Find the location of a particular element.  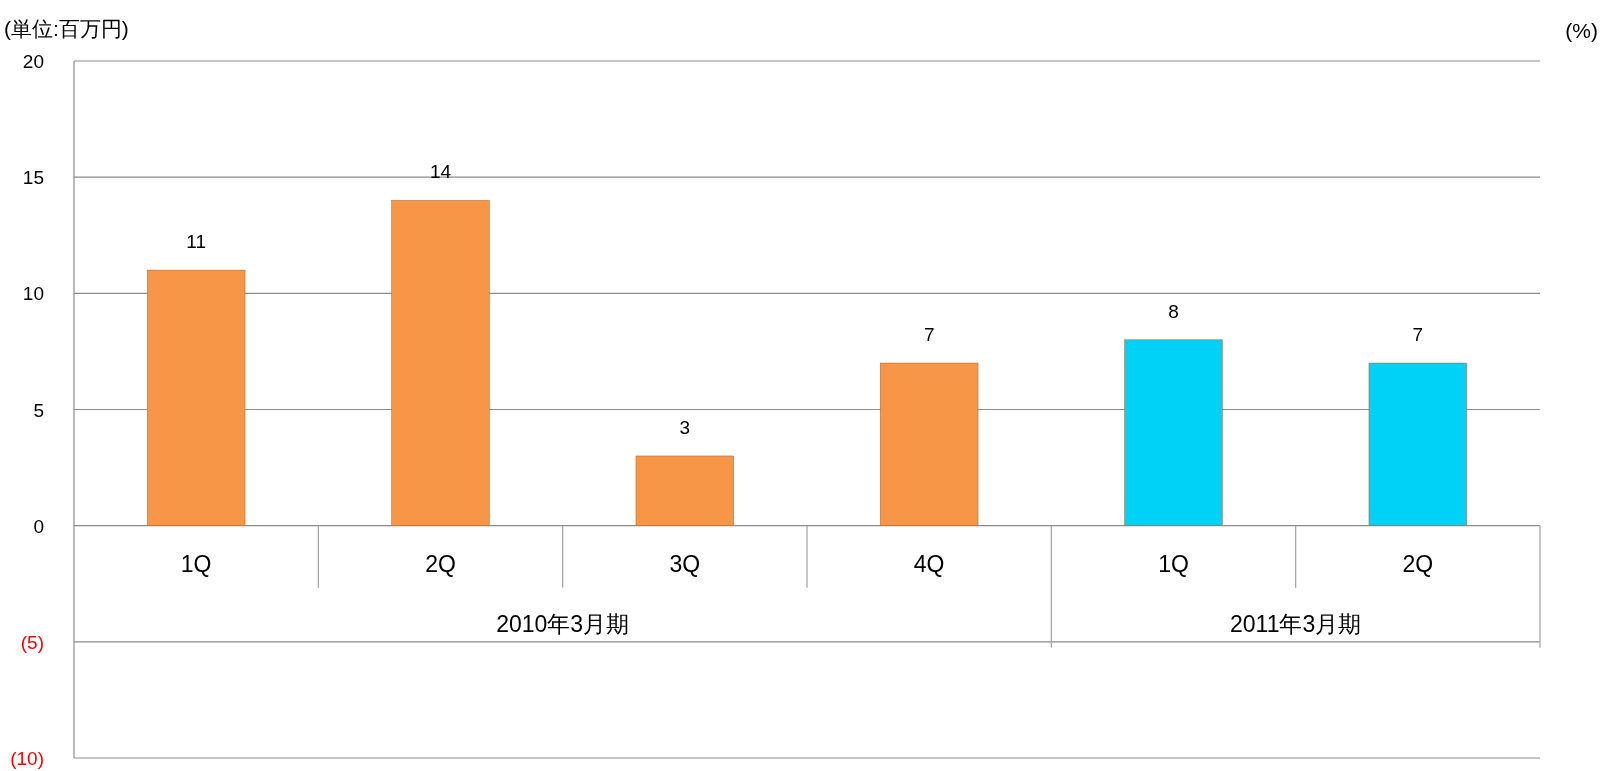

y-tick-label: 15 is located at coordinates (33, 178).